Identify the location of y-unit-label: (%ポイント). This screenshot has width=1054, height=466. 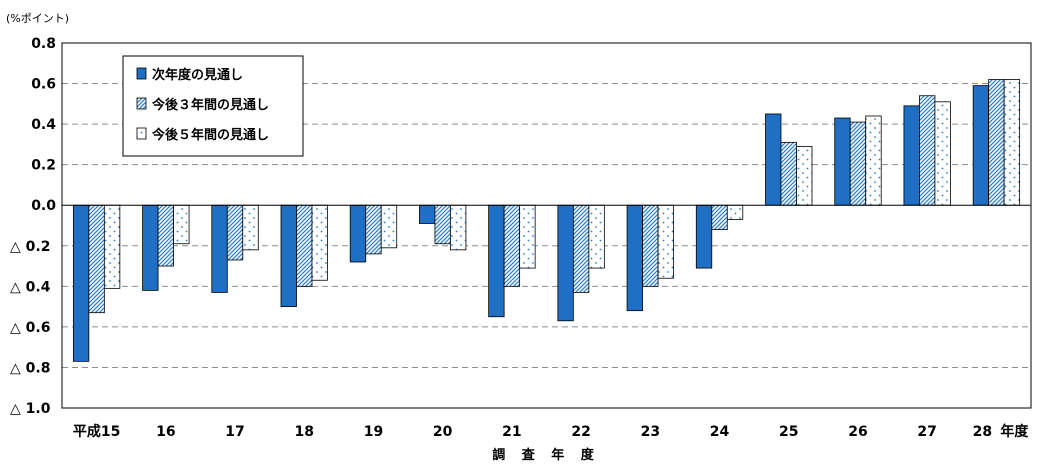
(37, 18).